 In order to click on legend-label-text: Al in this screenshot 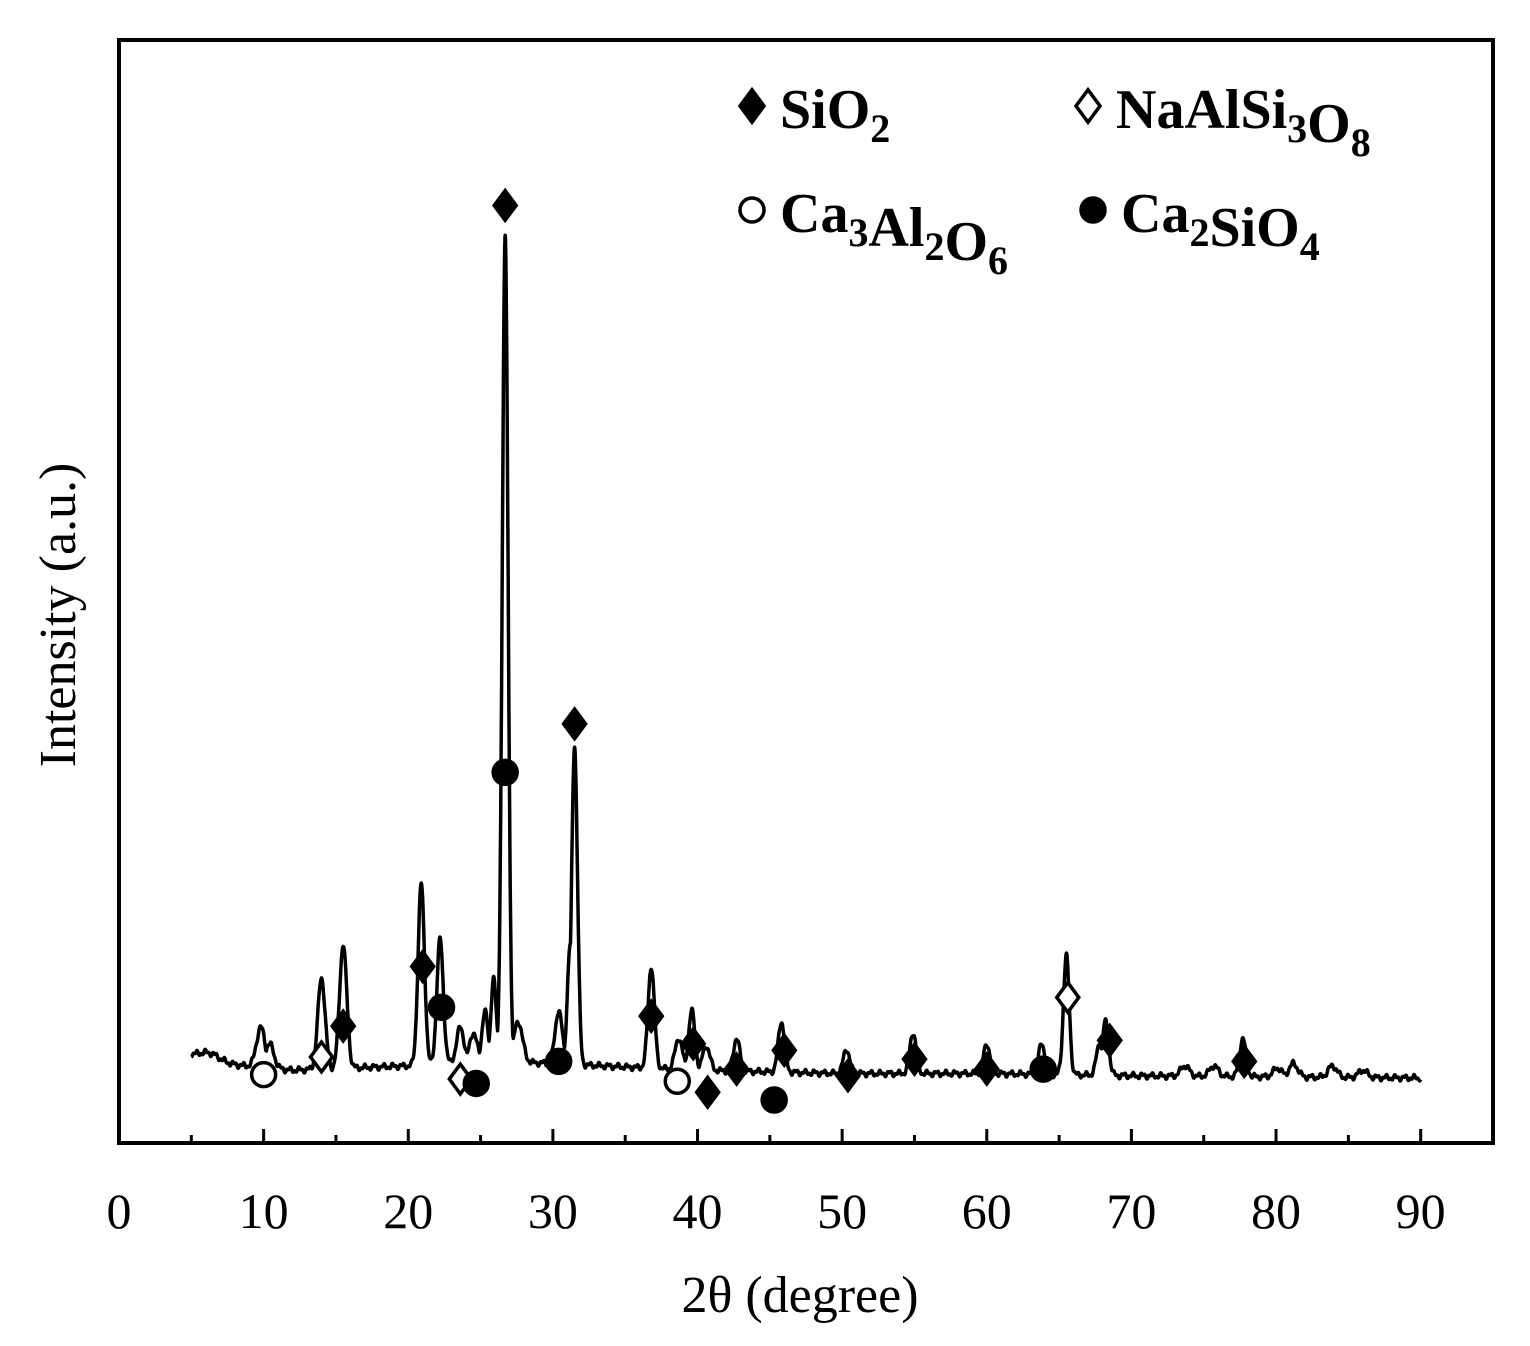, I will do `click(896, 228)`.